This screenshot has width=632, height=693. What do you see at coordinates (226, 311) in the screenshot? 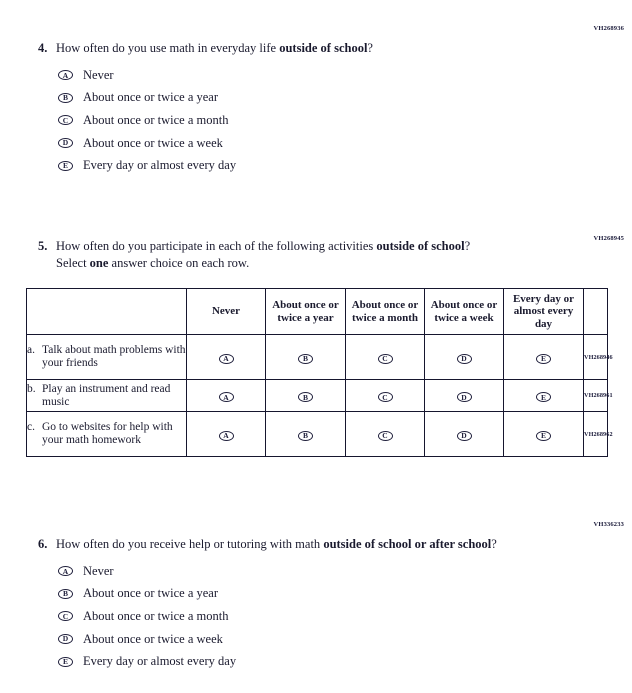
I see `matrix-header-never: Never` at bounding box center [226, 311].